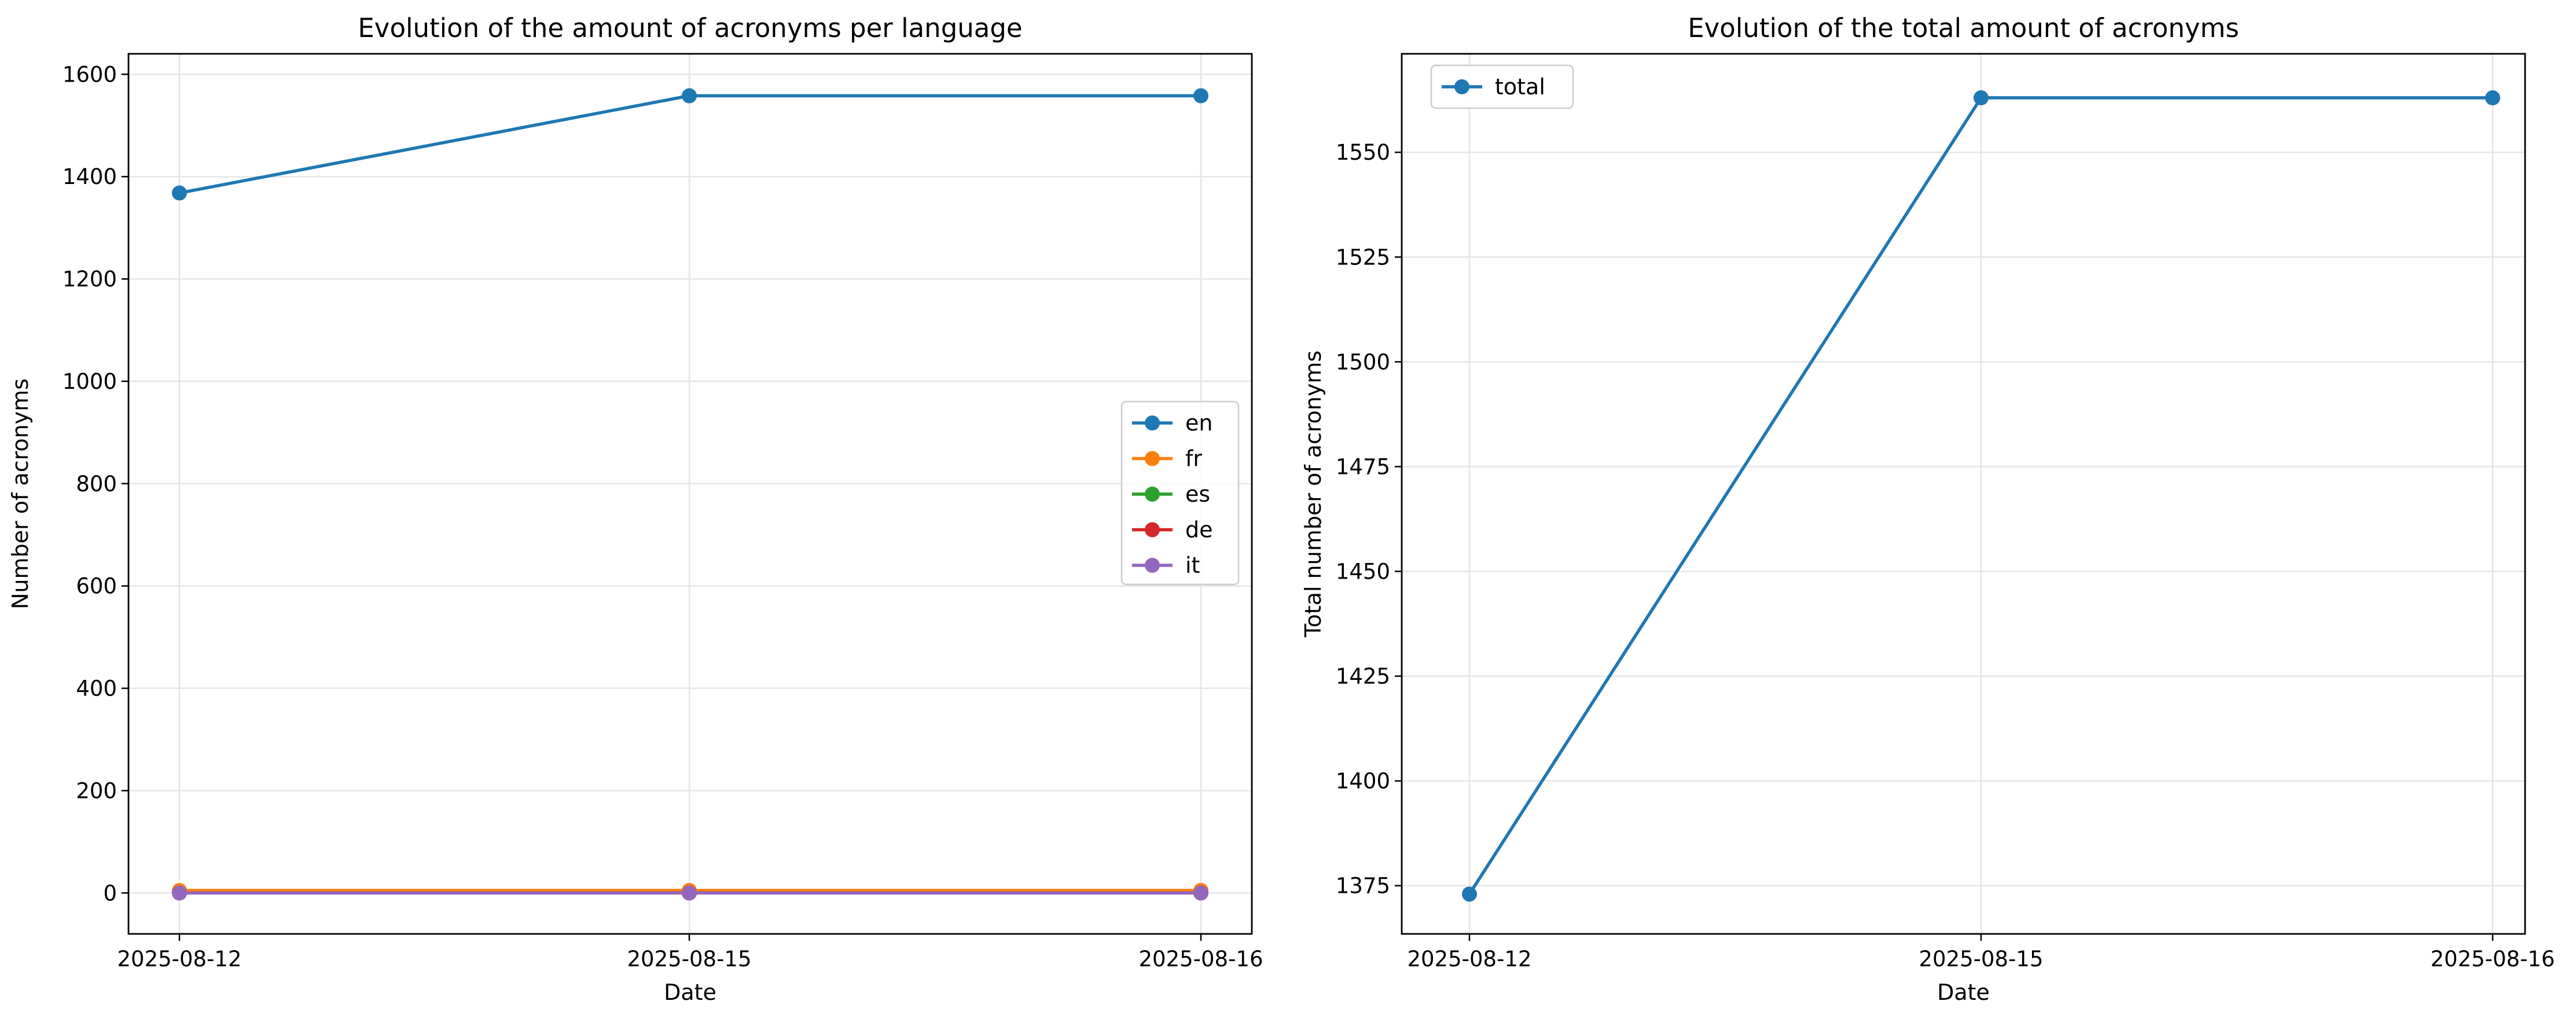 This screenshot has width=2576, height=1023. Describe the element at coordinates (90, 74) in the screenshot. I see `chart1-ytick-label: 1600` at that location.